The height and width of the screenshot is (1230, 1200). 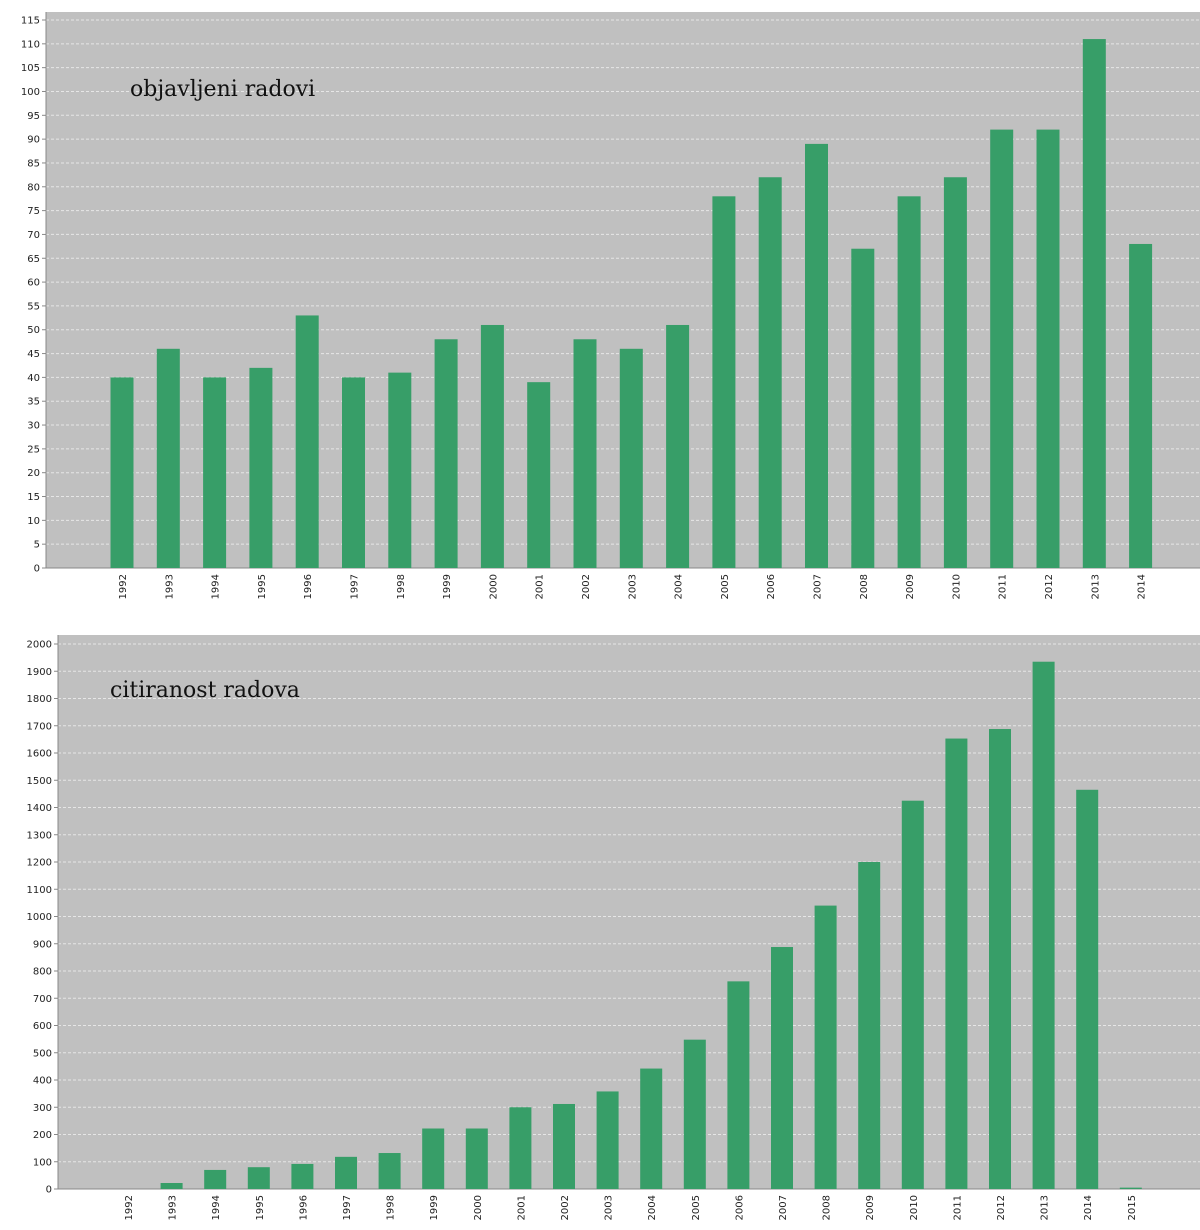 What do you see at coordinates (33, 140) in the screenshot?
I see `y-tick-label: 90` at bounding box center [33, 140].